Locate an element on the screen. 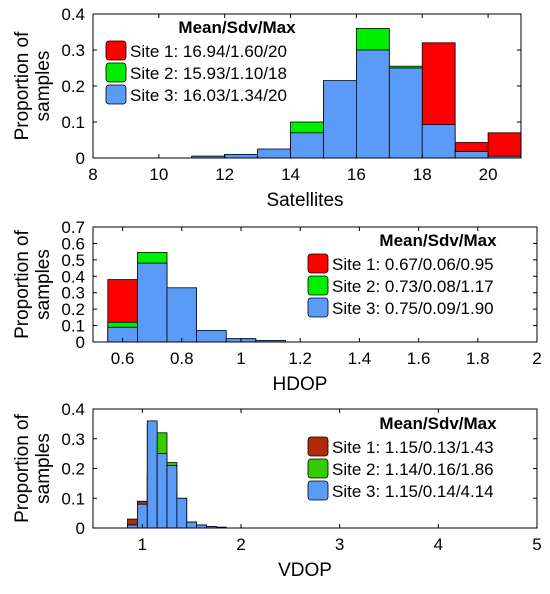  x-tick-label: 14 is located at coordinates (290, 174).